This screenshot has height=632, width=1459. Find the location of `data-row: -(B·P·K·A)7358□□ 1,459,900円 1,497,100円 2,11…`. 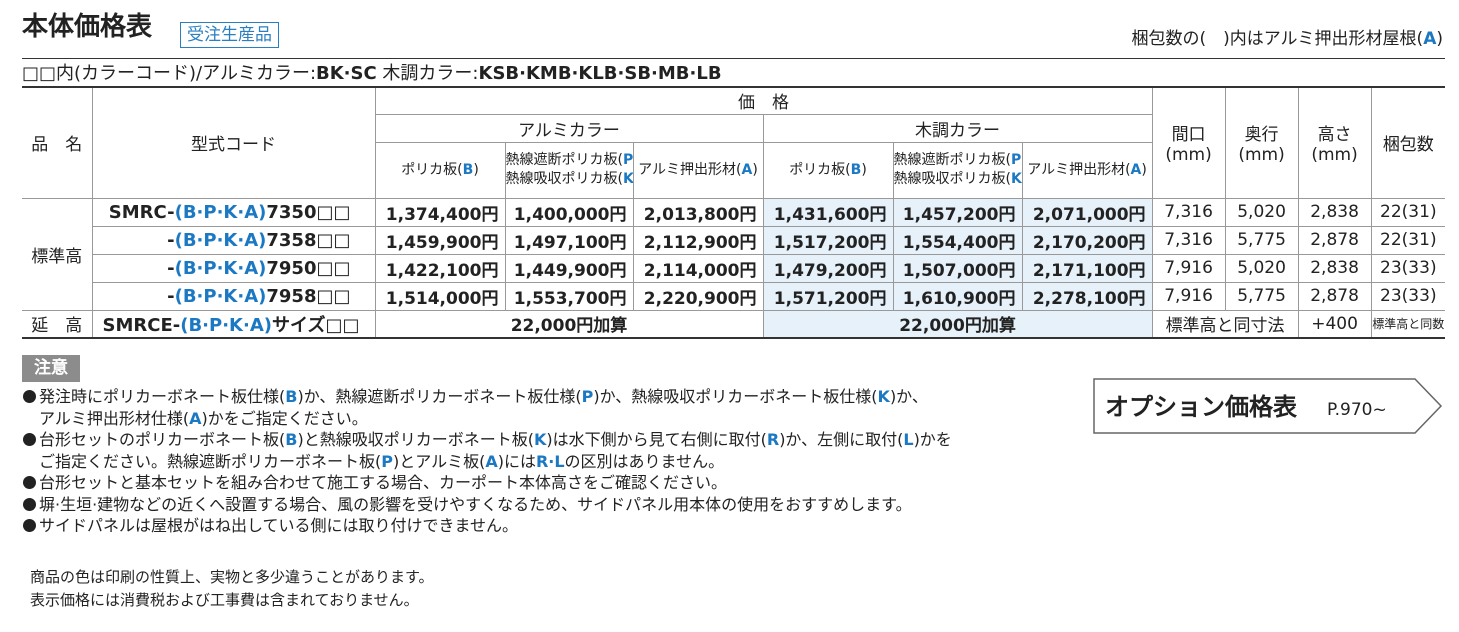

data-row: -(B·P·K·A)7358□□ 1,459,900円 1,497,100円 2,11… is located at coordinates (734, 240).